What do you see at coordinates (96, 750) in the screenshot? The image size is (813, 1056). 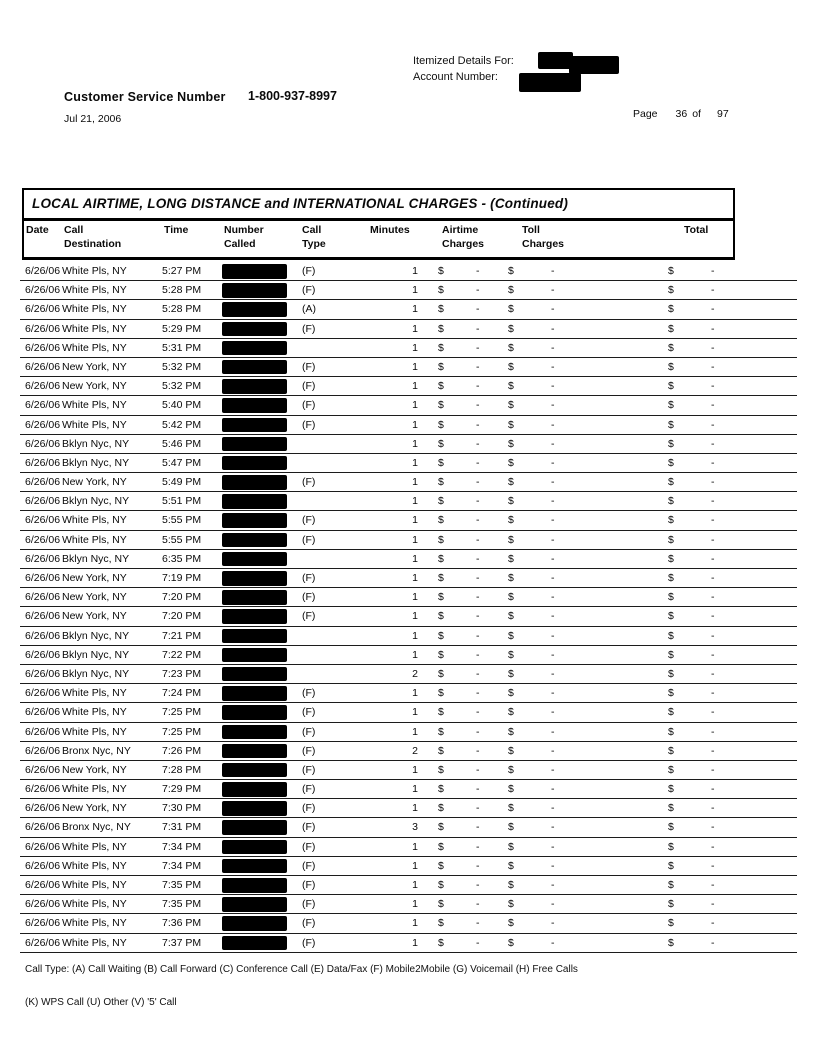 I see `cell-call-destination: Bronx Nyc, NY` at bounding box center [96, 750].